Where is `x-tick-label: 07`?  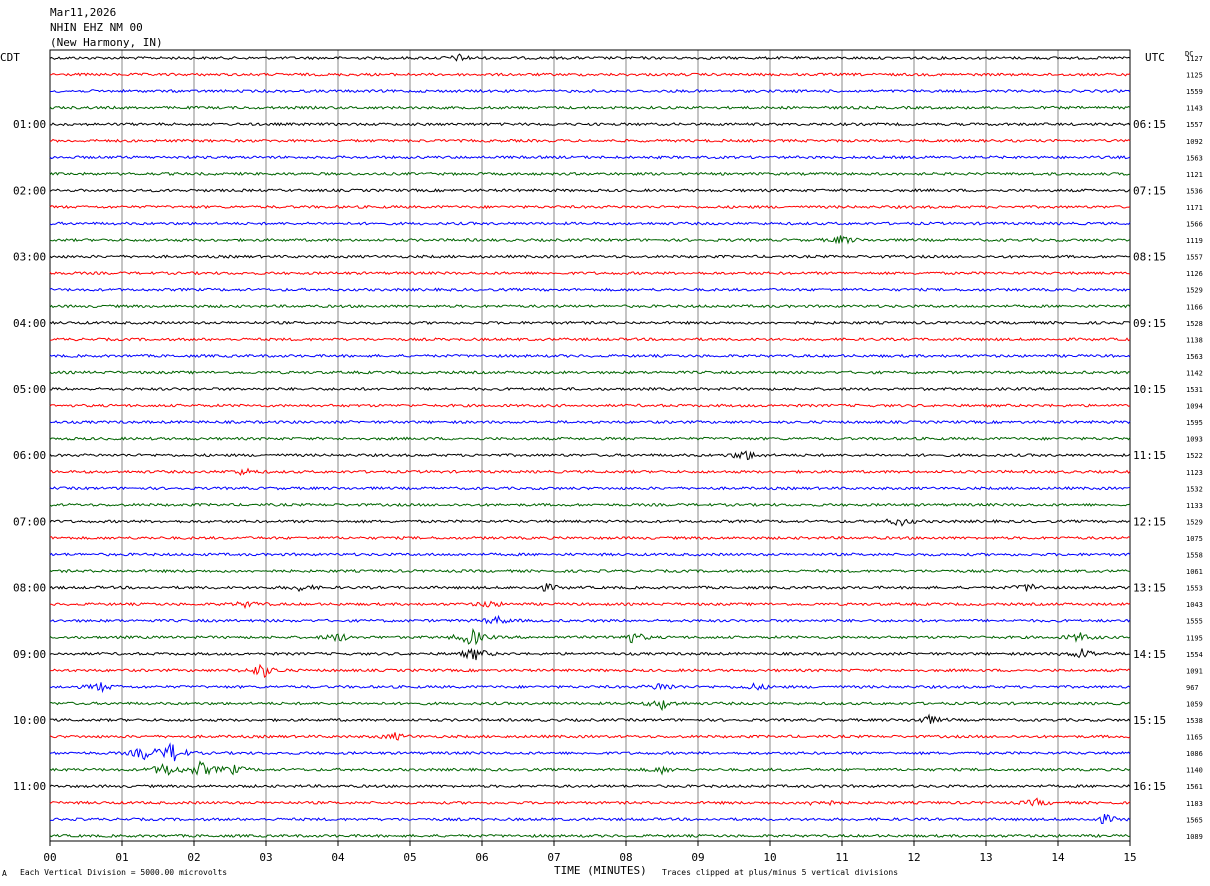
x-tick-label: 07 is located at coordinates (553, 857).